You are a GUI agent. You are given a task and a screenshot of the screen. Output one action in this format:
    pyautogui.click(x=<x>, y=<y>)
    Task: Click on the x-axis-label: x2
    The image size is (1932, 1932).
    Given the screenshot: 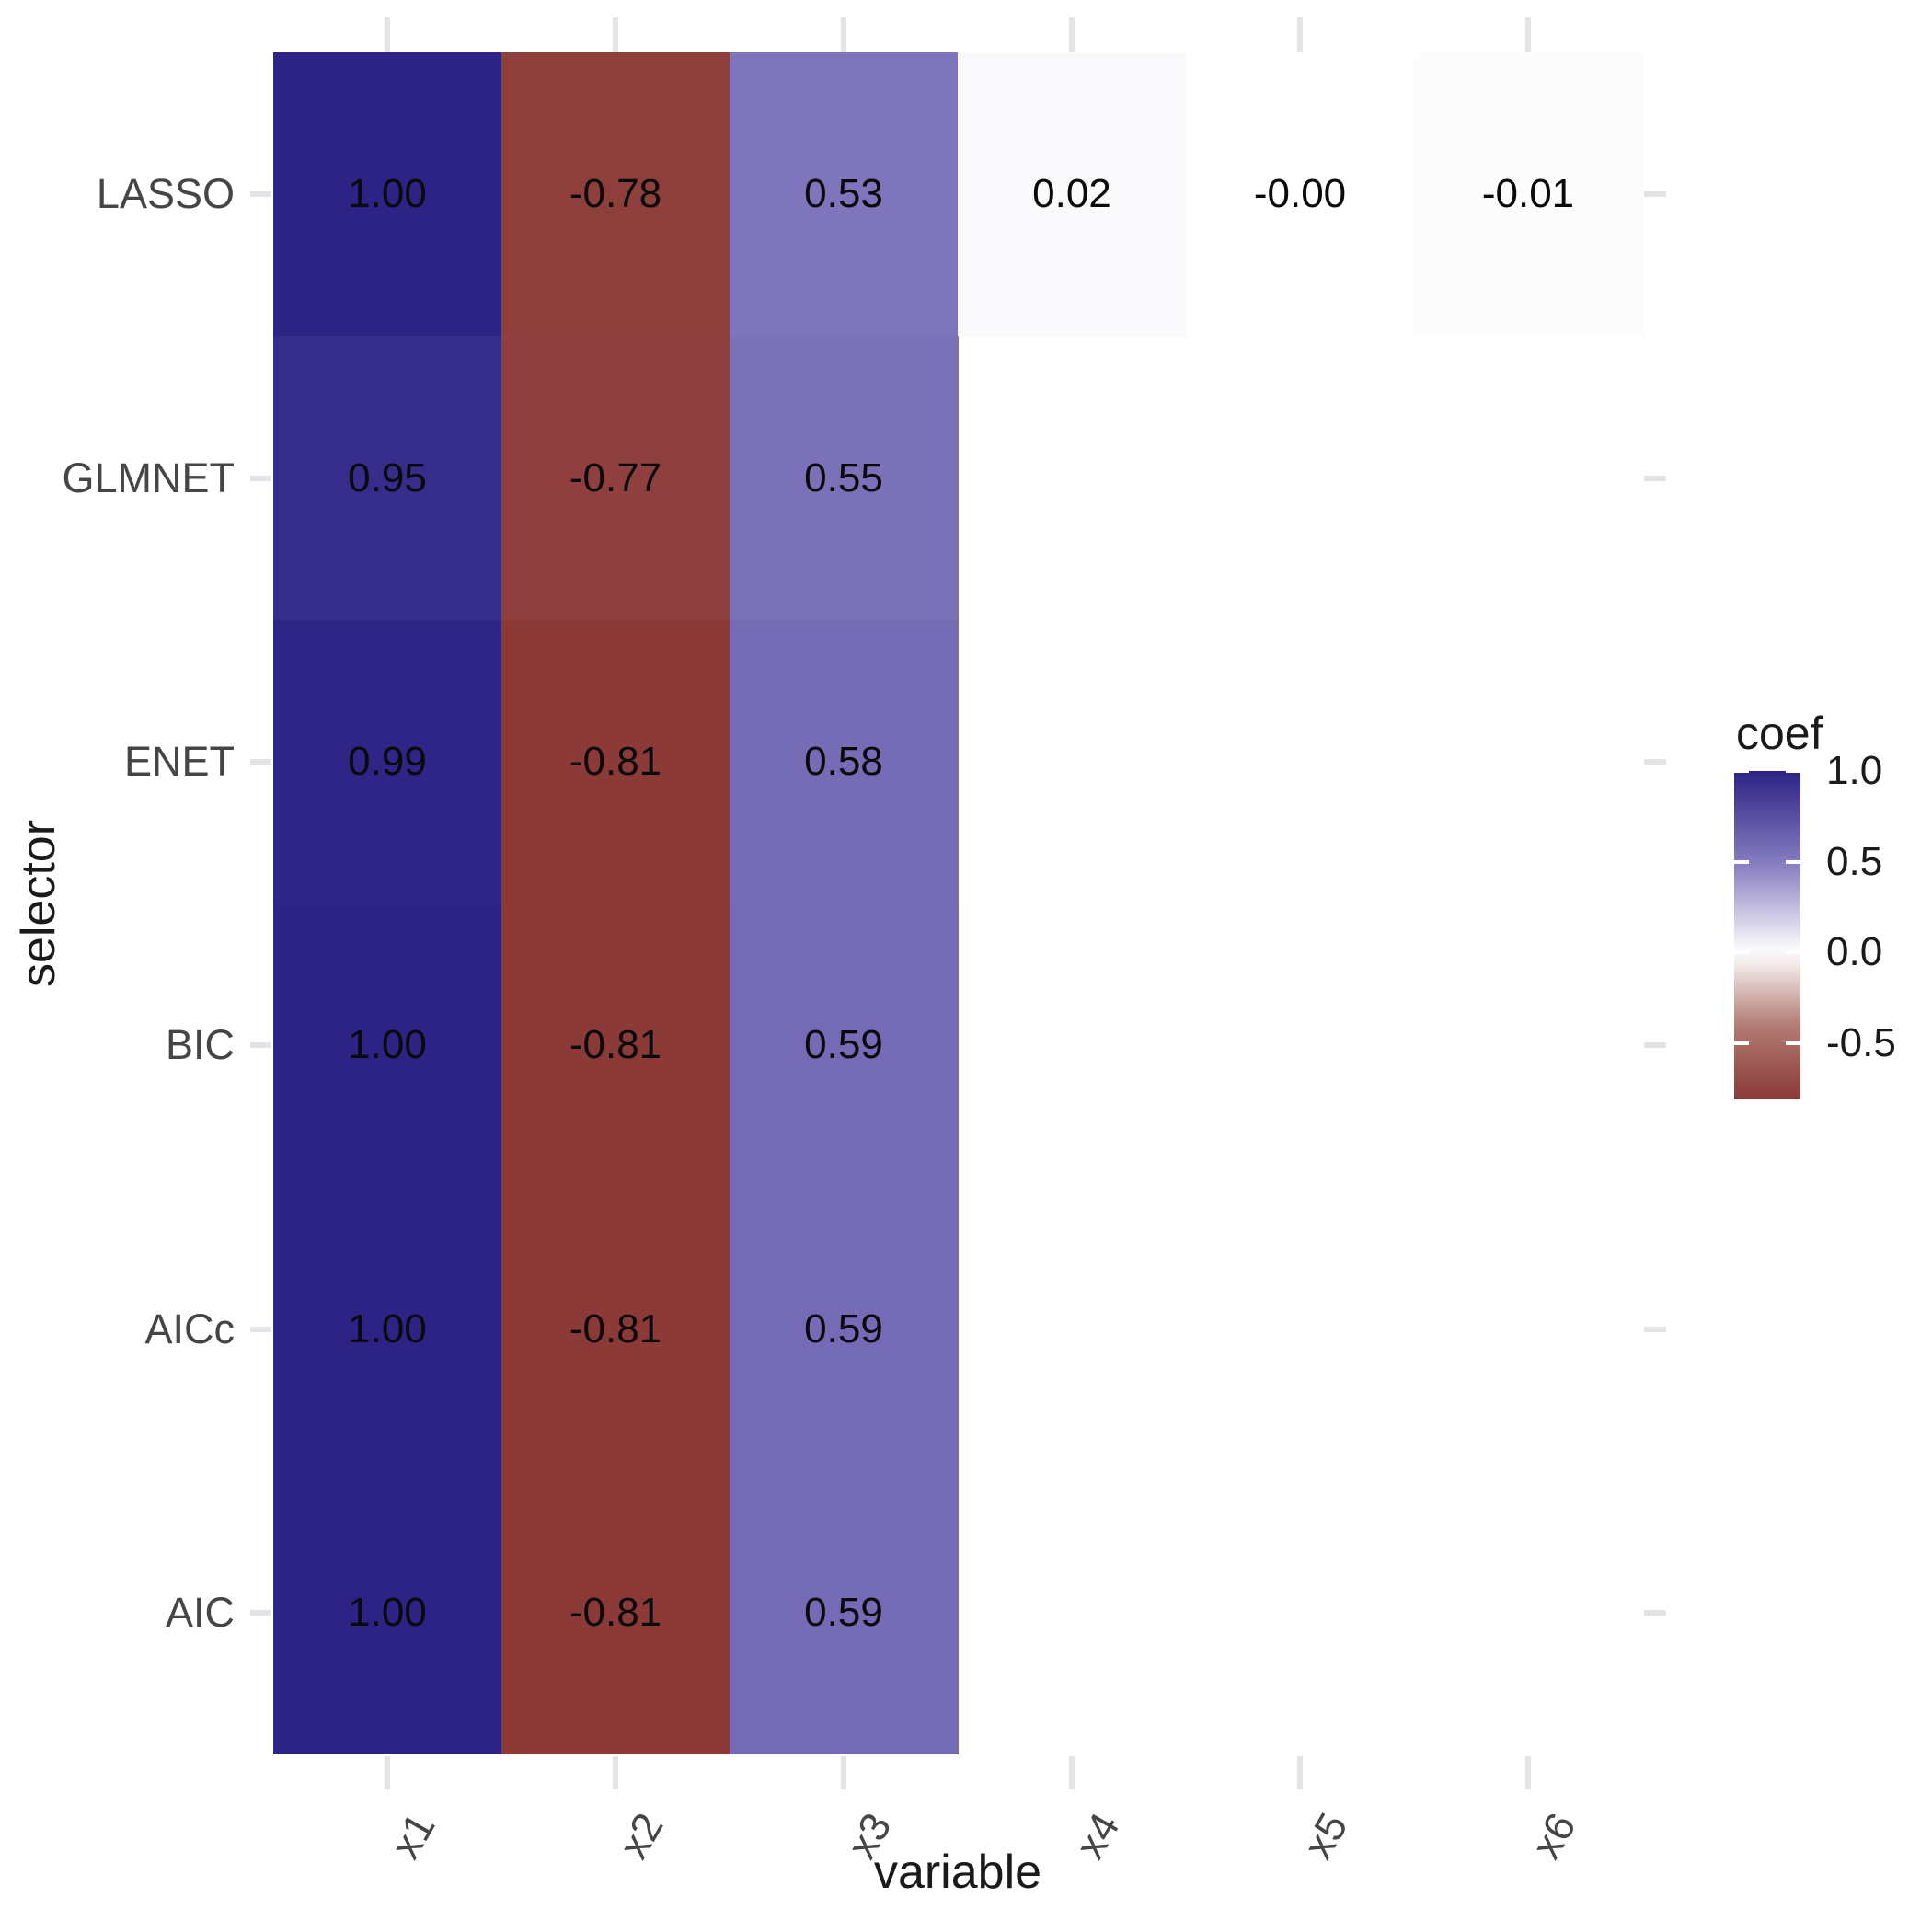 What is the action you would take?
    pyautogui.click(x=641, y=1836)
    